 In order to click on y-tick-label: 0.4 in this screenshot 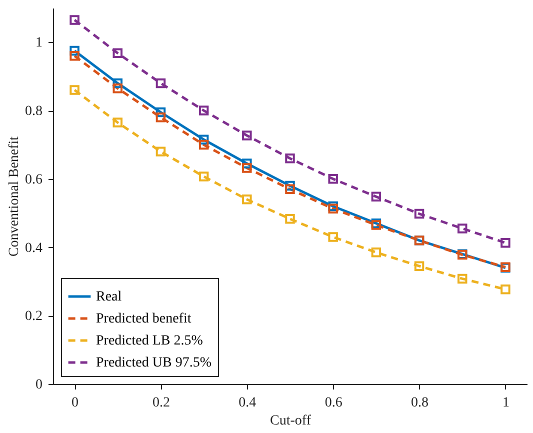, I will do `click(33, 248)`.